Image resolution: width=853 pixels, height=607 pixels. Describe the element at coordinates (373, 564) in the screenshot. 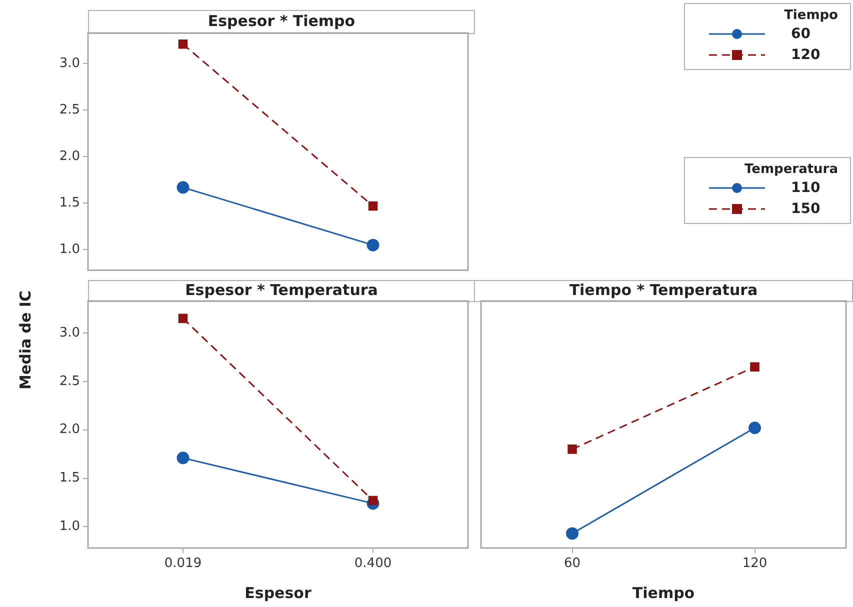

I see `x-tick-label: 0.400` at that location.